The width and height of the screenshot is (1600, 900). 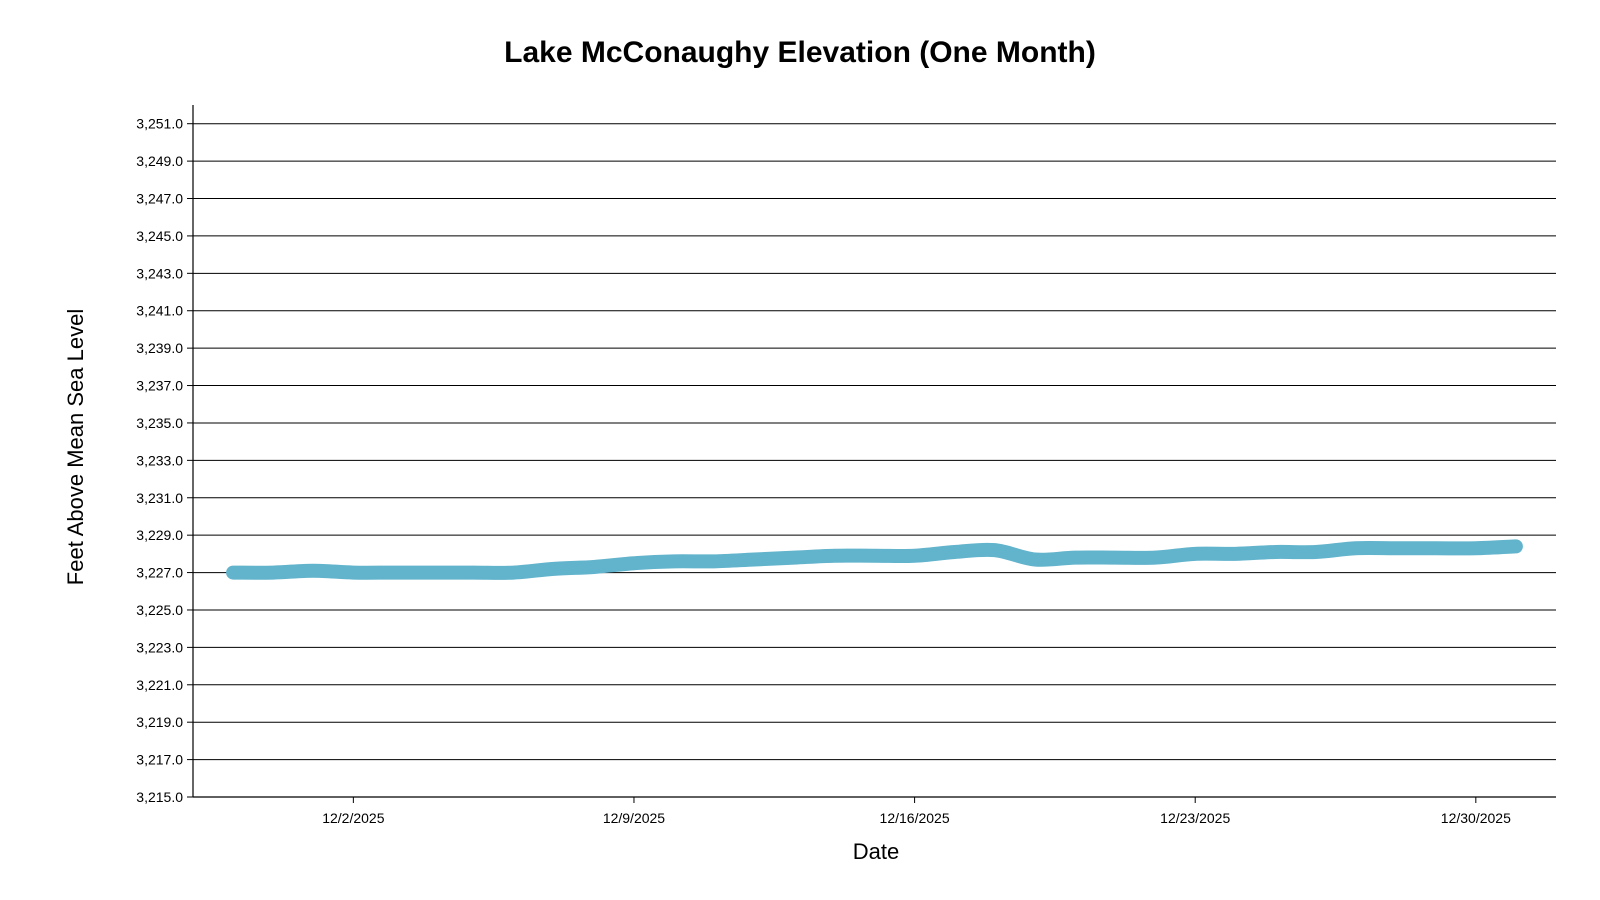 What do you see at coordinates (159, 423) in the screenshot?
I see `y-tick-label: 3,235.0` at bounding box center [159, 423].